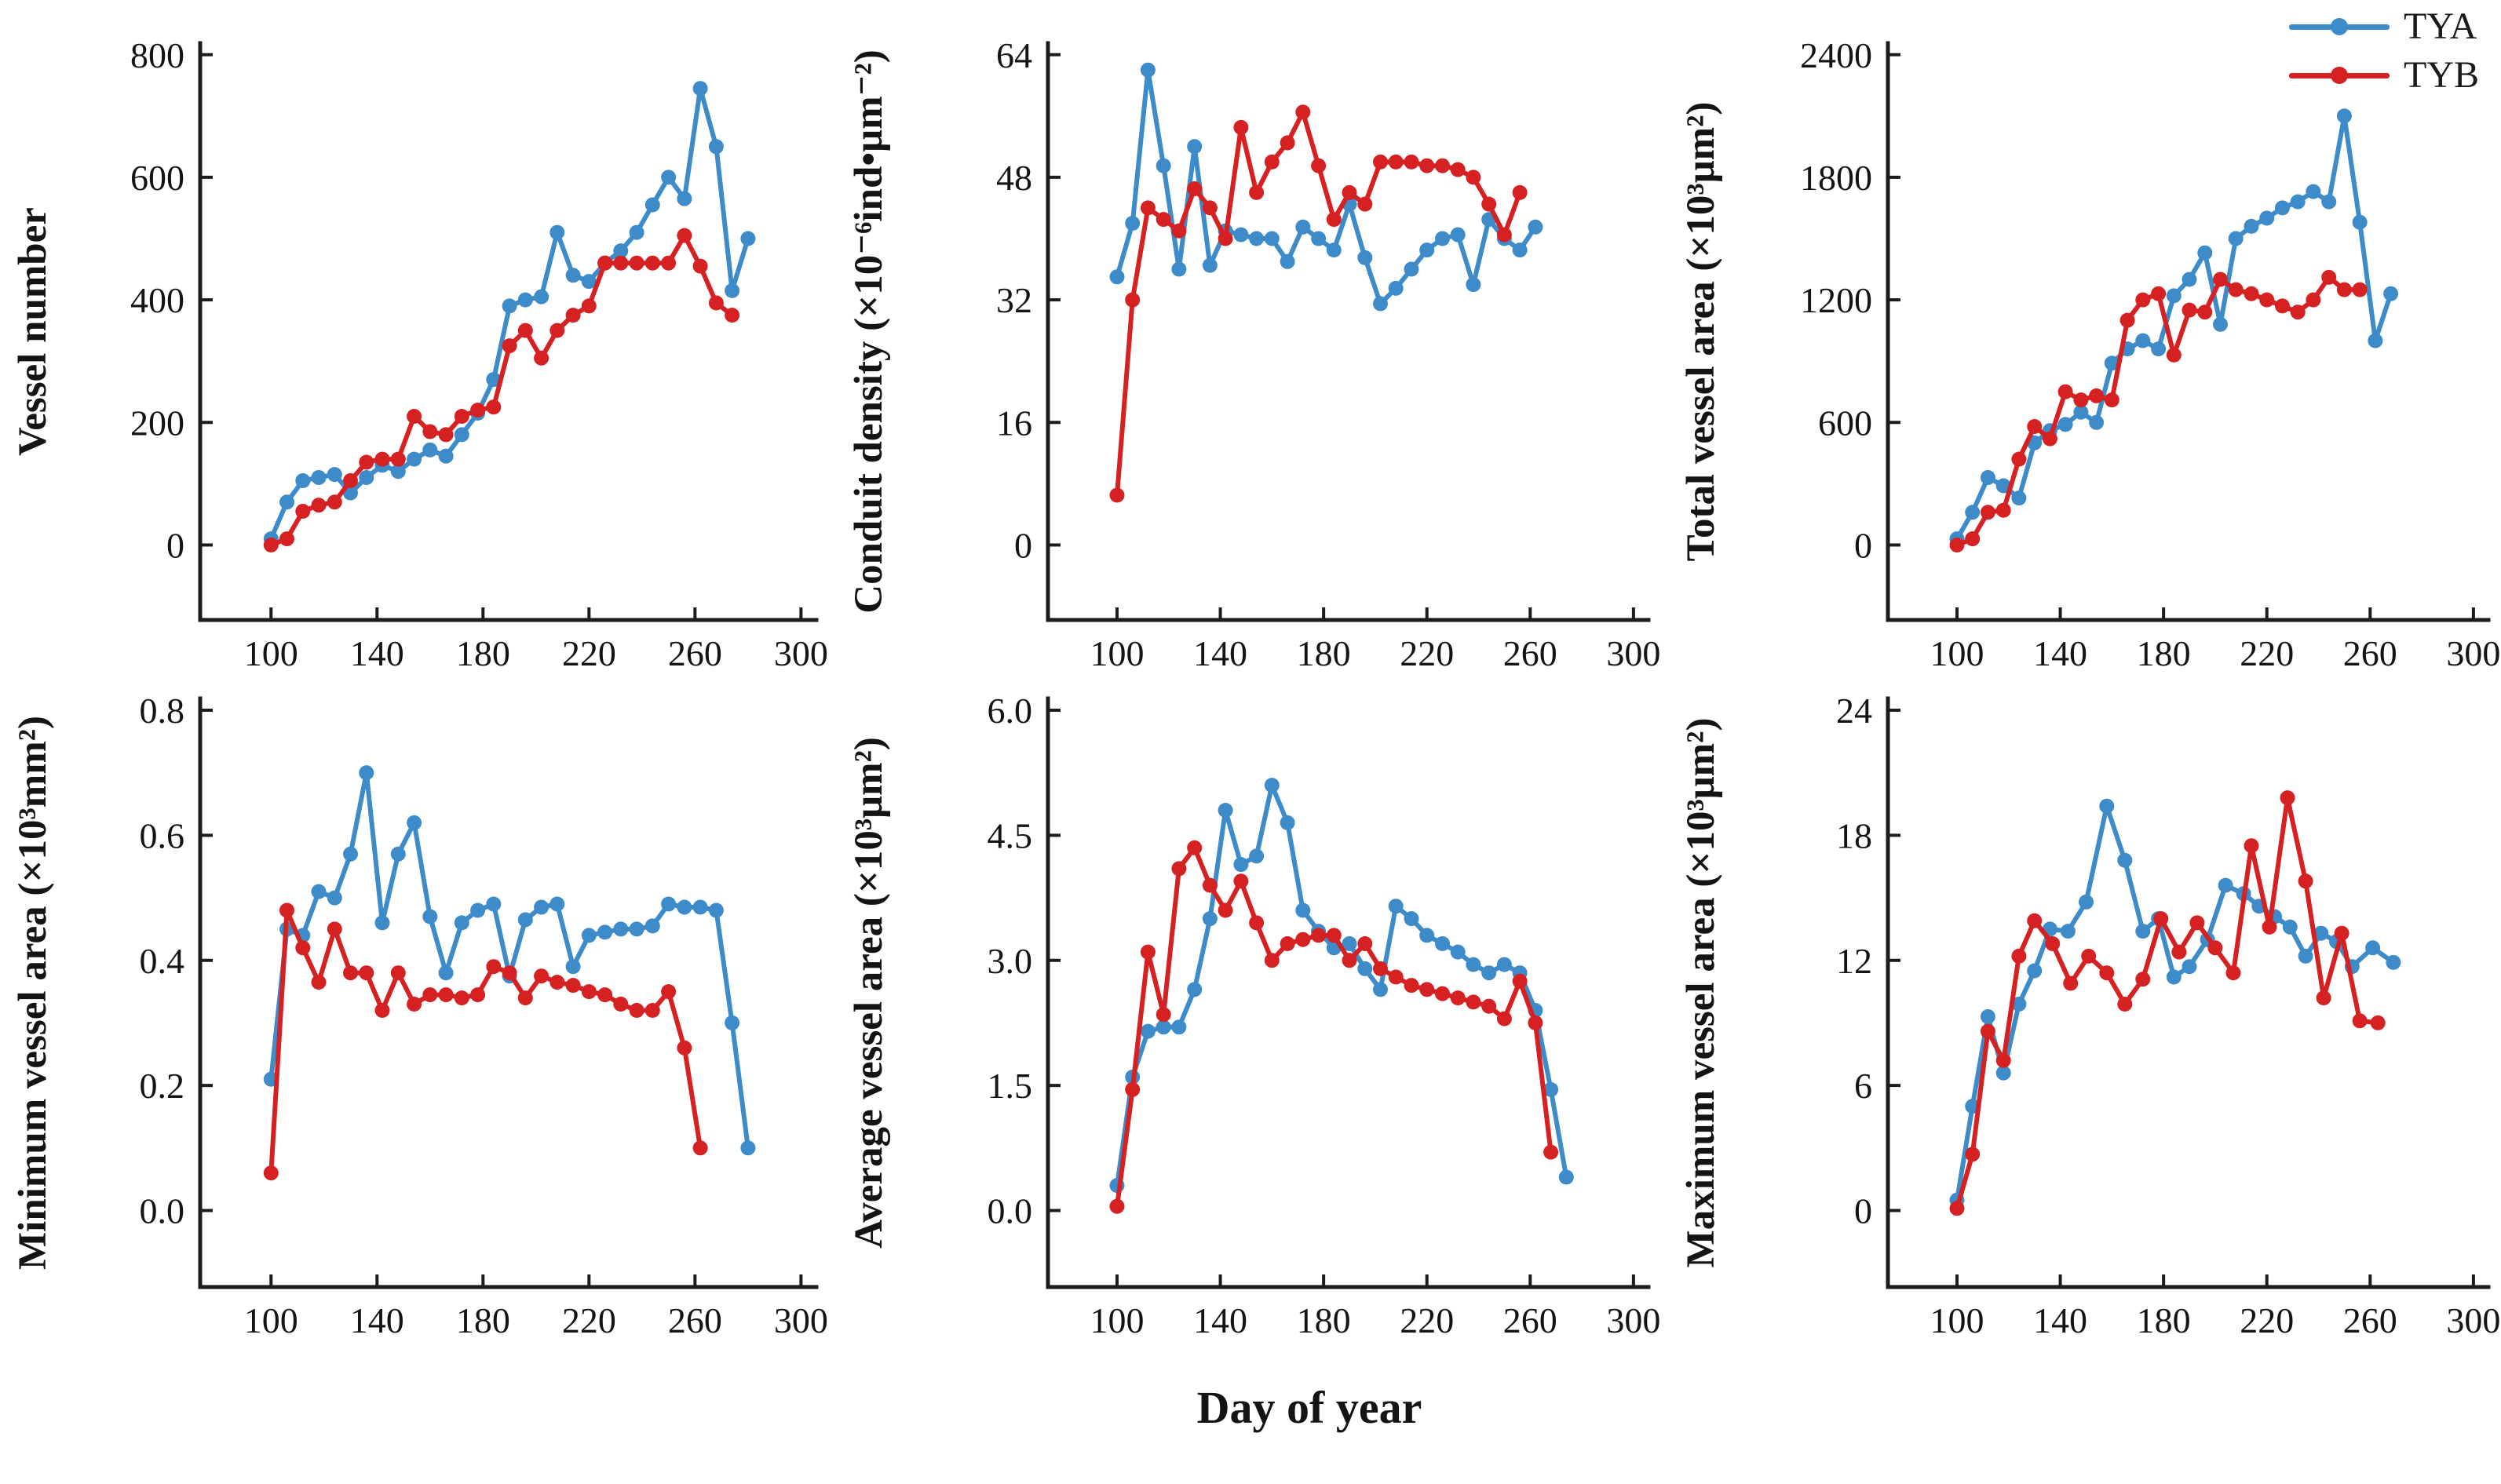  What do you see at coordinates (2188, 331) in the screenshot?
I see `axis-spines` at bounding box center [2188, 331].